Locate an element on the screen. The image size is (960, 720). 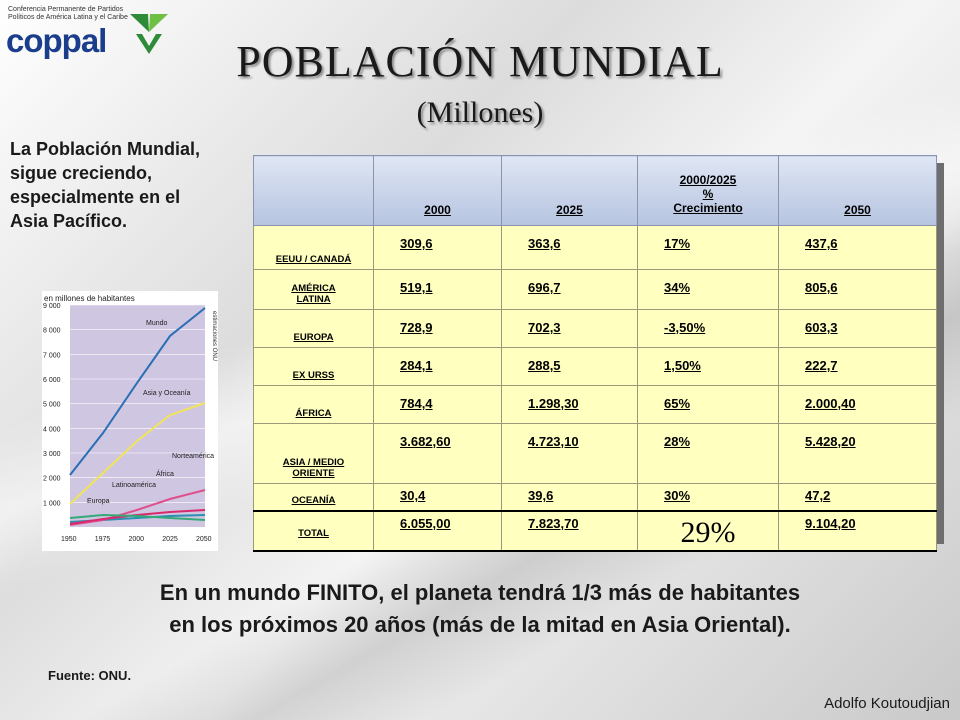
page-subtitle: (Millones) is located at coordinates (480, 112).